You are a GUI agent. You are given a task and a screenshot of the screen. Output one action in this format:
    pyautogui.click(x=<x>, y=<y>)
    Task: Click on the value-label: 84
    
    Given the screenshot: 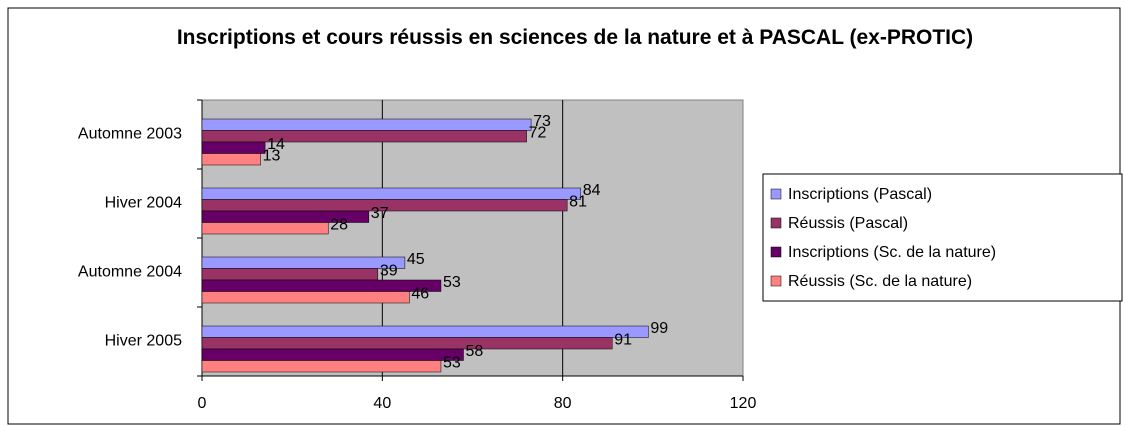 What is the action you would take?
    pyautogui.click(x=592, y=190)
    